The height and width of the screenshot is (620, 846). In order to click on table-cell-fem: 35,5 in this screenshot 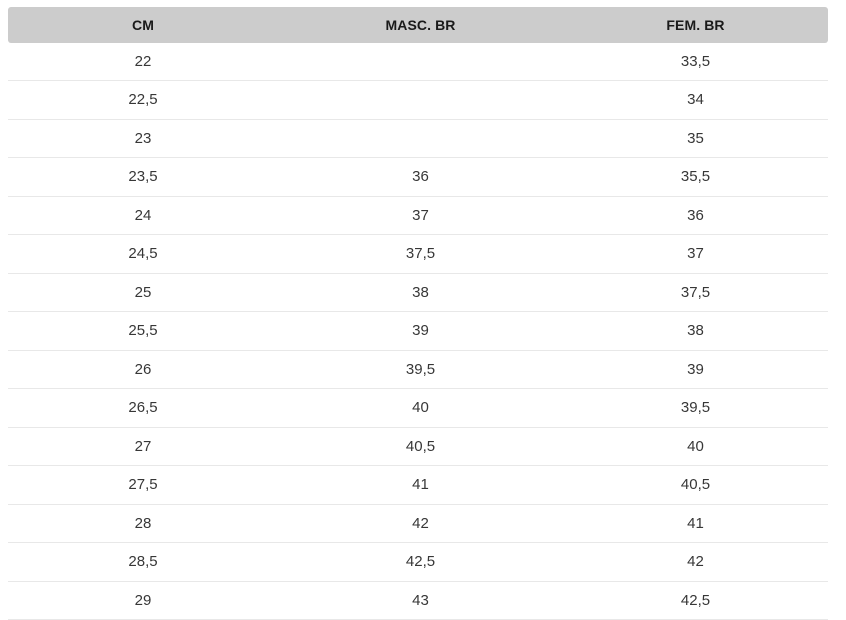, I will do `click(695, 177)`.